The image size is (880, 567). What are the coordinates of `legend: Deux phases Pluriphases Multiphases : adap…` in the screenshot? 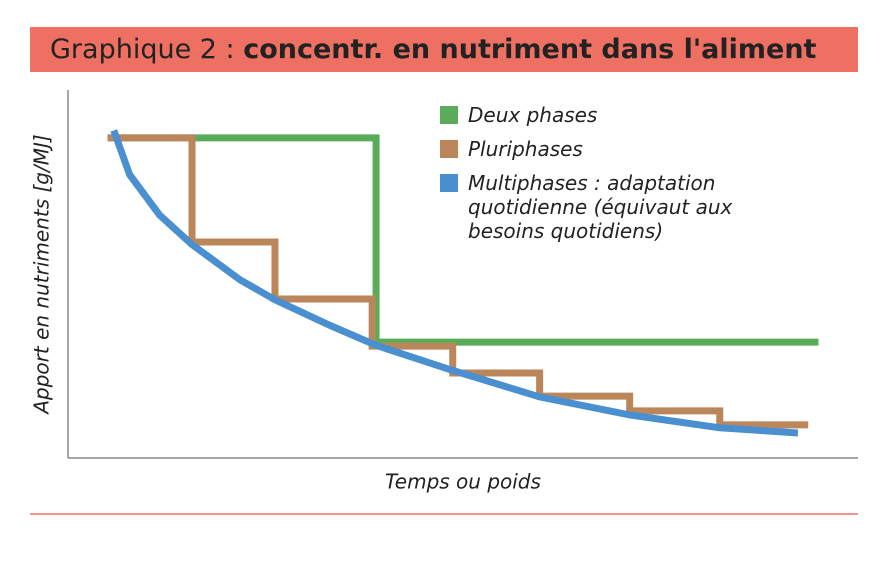 It's located at (590, 178).